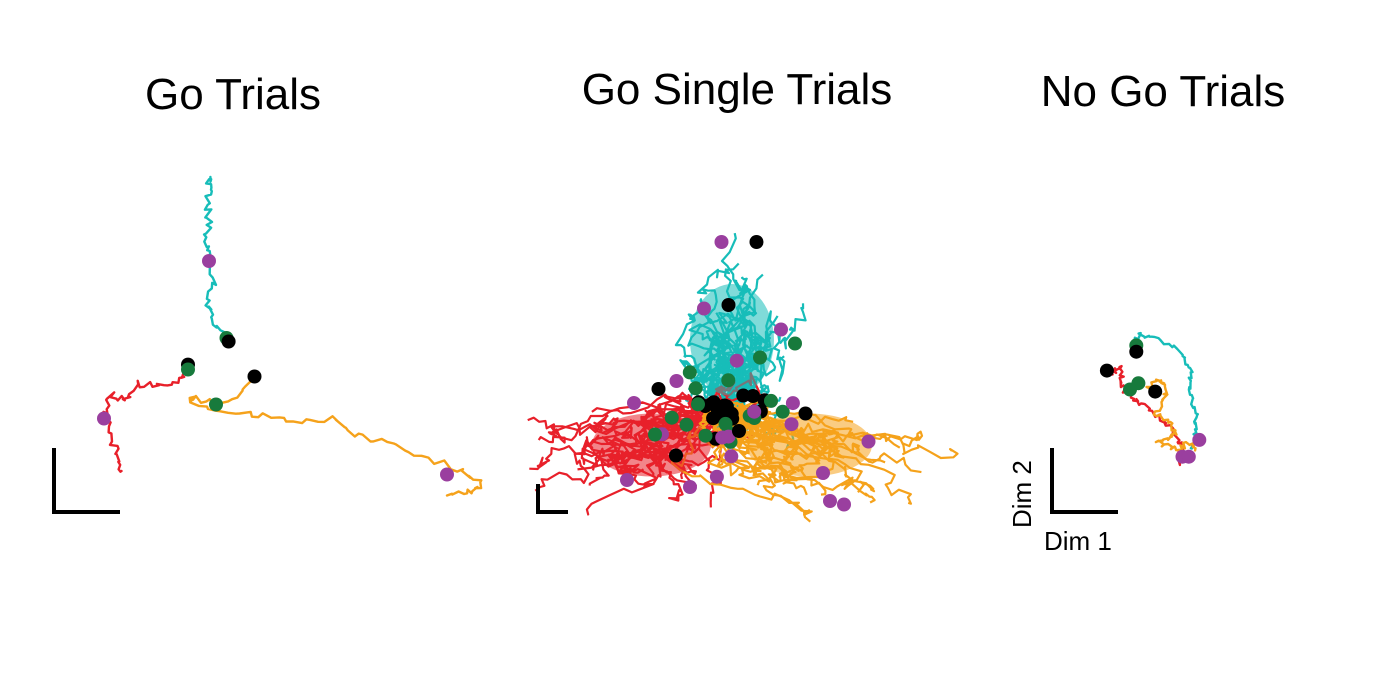 This screenshot has width=1400, height=700. Describe the element at coordinates (1163, 91) in the screenshot. I see `panel-title-no-go-trials: No Go Trials` at that location.